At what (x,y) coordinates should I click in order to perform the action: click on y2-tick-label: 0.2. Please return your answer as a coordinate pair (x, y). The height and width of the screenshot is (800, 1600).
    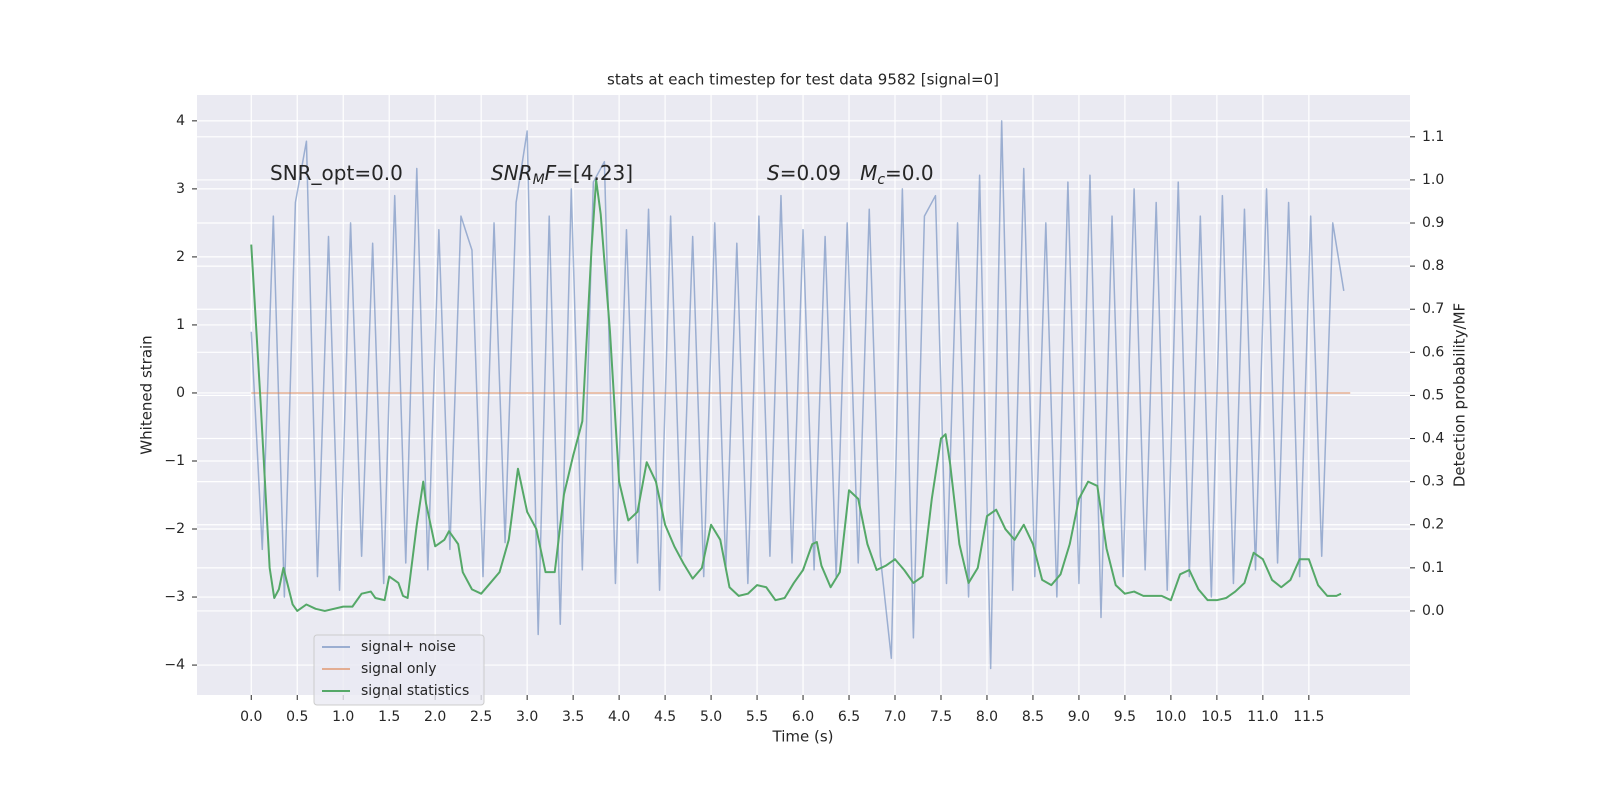
    Looking at the image, I should click on (1433, 525).